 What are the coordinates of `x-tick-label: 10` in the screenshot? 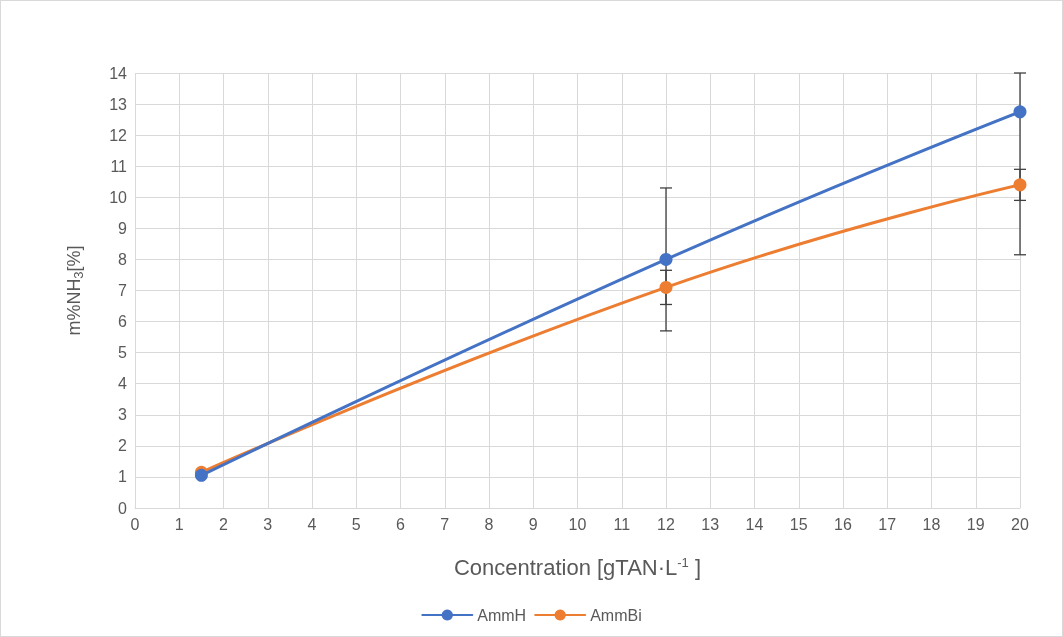 It's located at (577, 524).